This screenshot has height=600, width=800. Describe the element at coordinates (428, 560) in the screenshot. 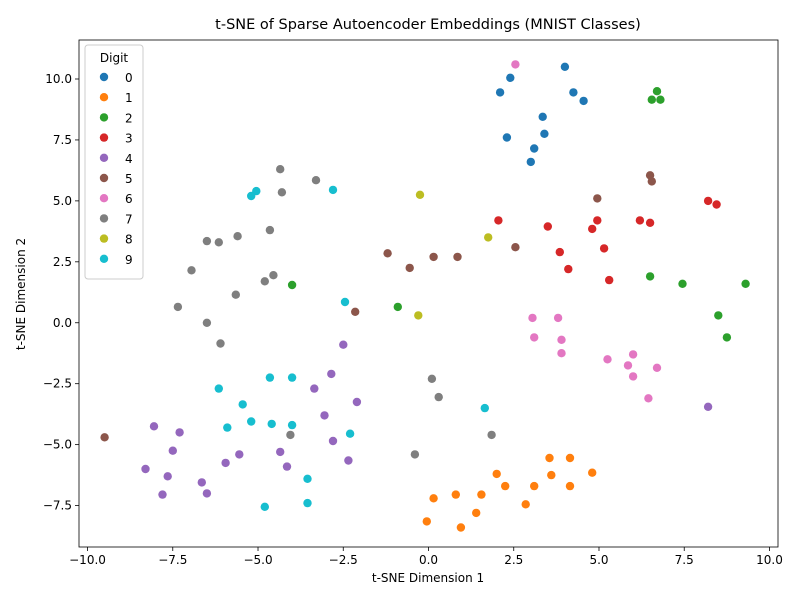

I see `x-tick-label: 0.0` at that location.